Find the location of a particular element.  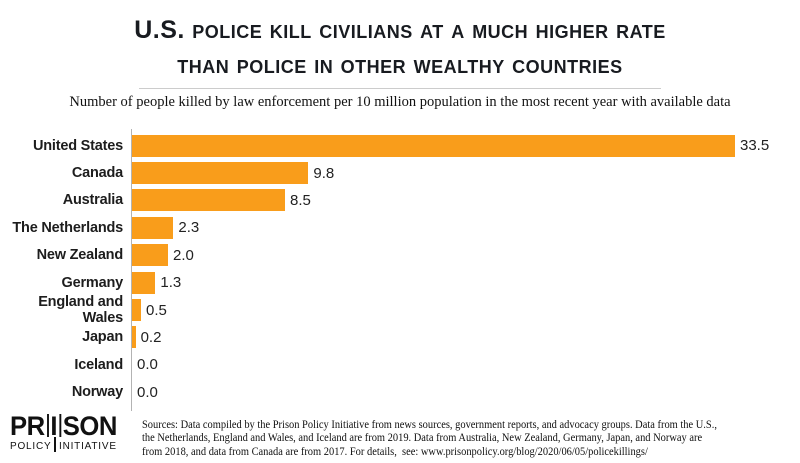

chart-row: England and Wales 0.5 is located at coordinates (400, 310).